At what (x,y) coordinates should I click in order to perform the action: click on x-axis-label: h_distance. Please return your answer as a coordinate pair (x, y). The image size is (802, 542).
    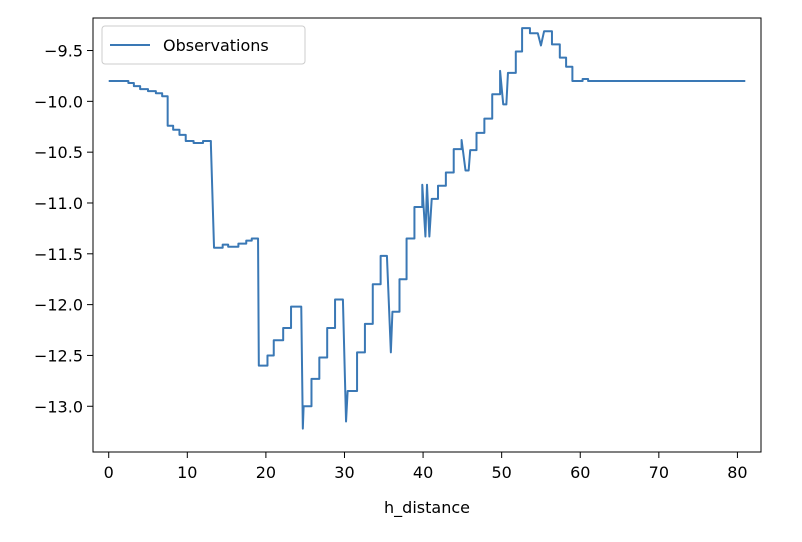
    Looking at the image, I should click on (427, 508).